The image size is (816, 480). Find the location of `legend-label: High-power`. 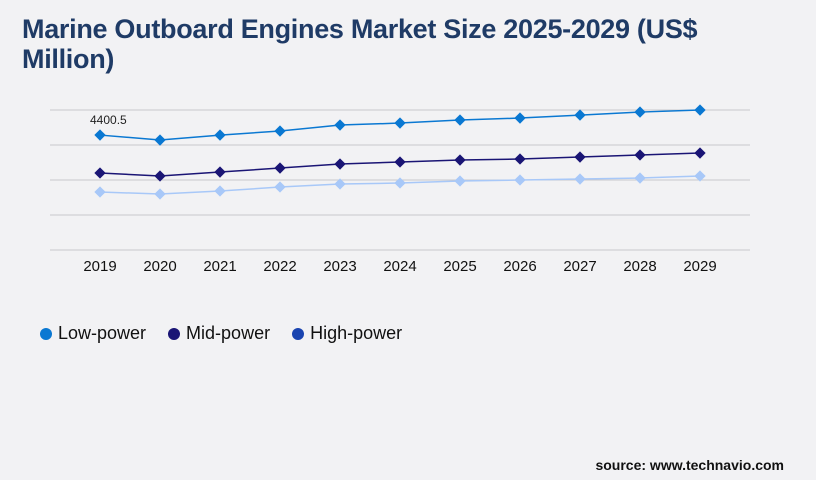

legend-label: High-power is located at coordinates (356, 333).